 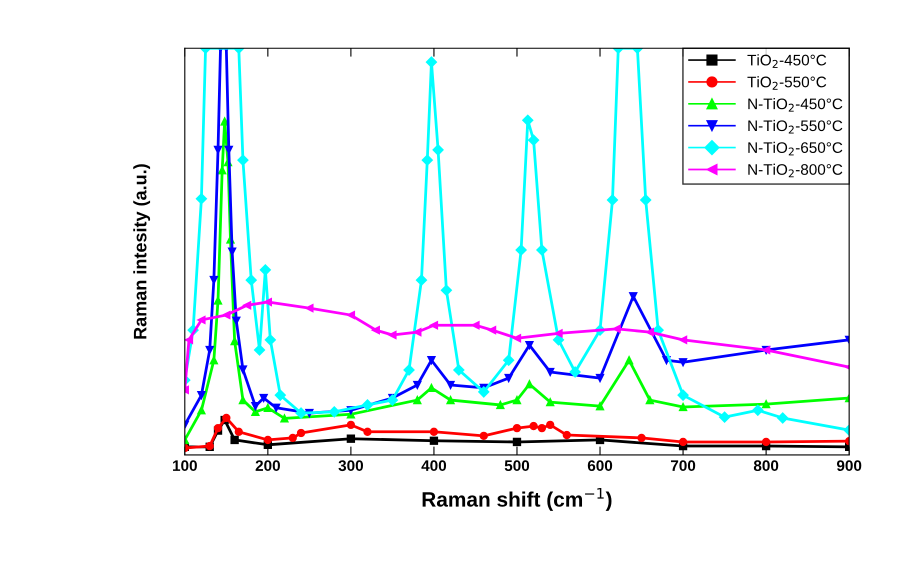 I want to click on x-tick-label: 300, so click(x=351, y=466).